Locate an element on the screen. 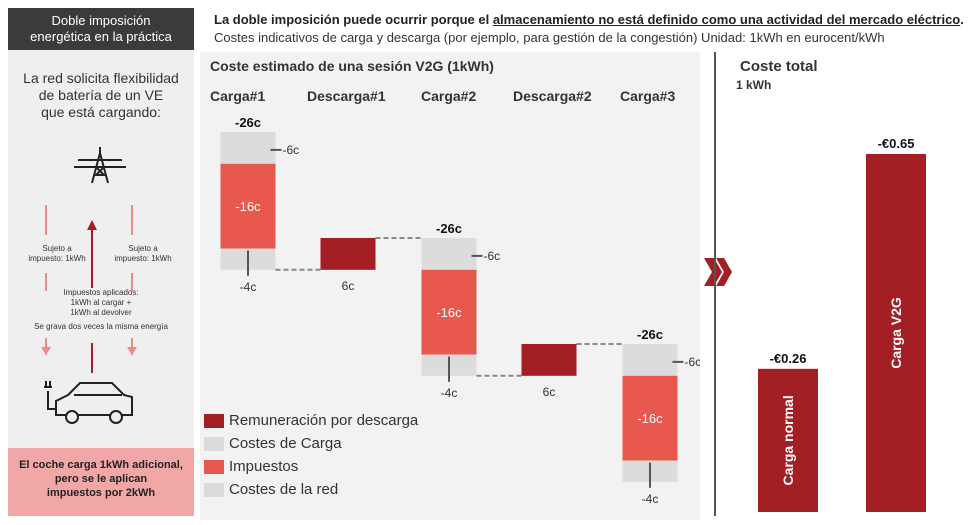 Image resolution: width=975 pixels, height=525 pixels. header-line1-suffix: . is located at coordinates (962, 19).